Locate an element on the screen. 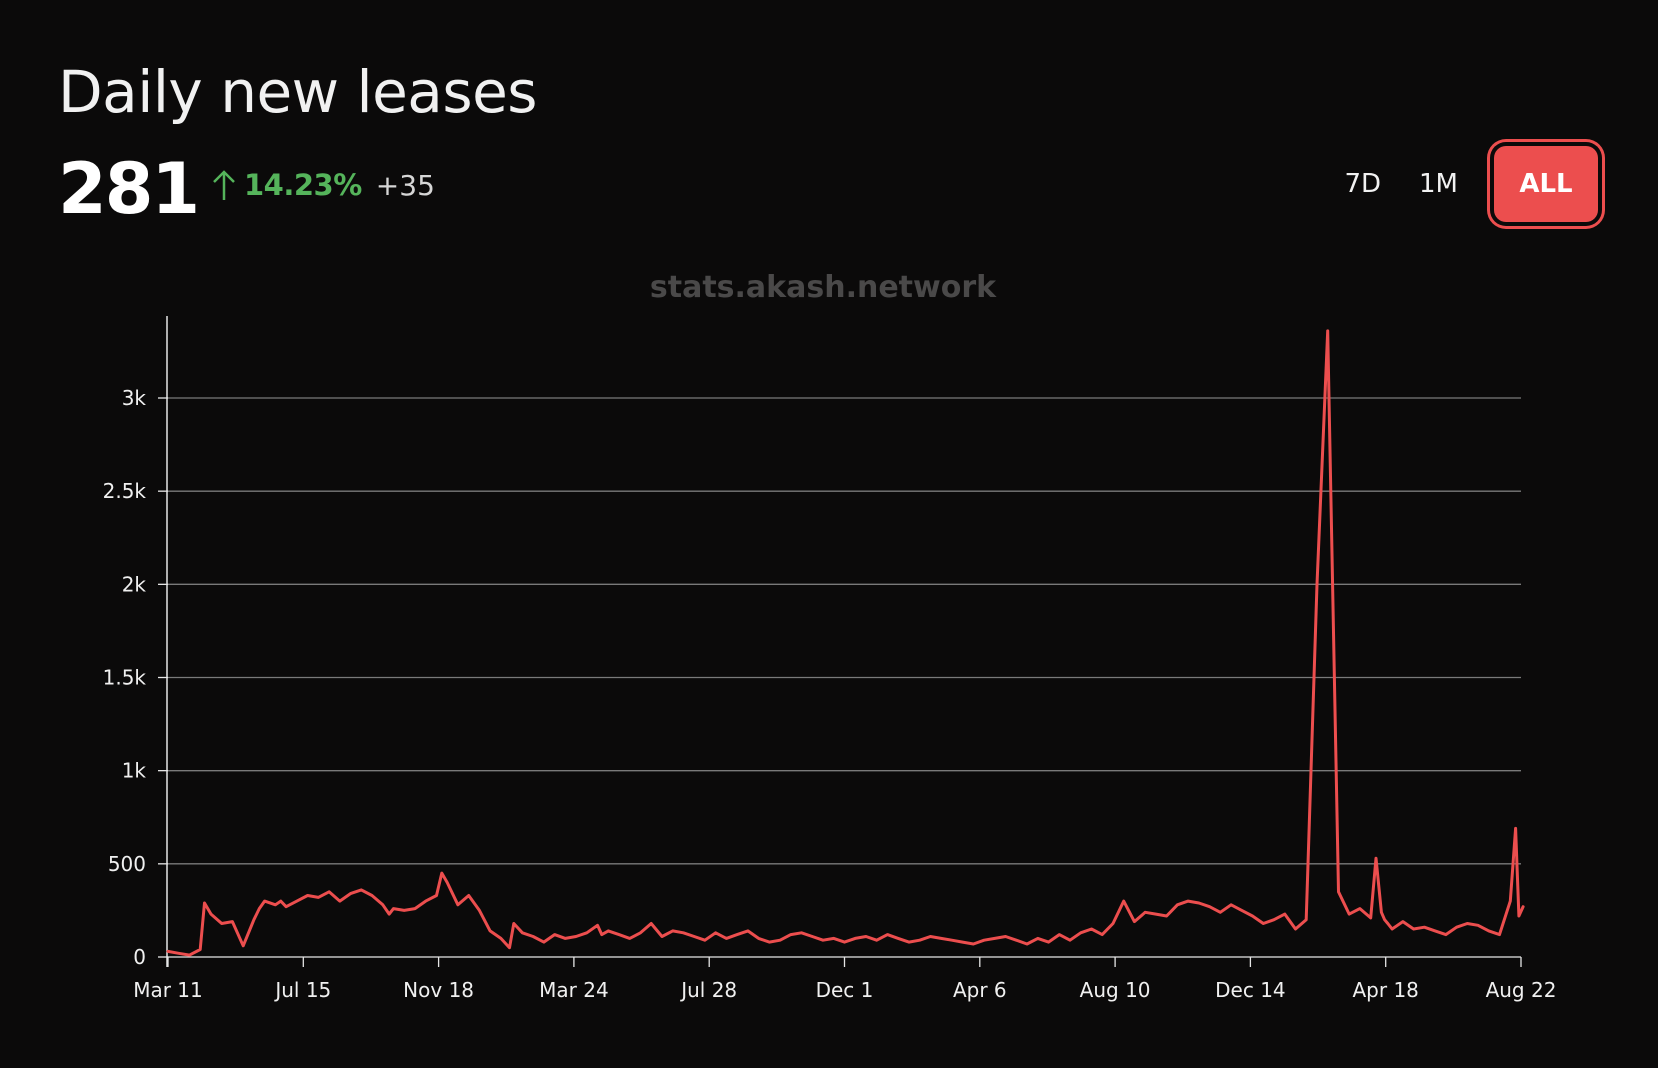  change-indicator: 14.23% +35 is located at coordinates (323, 185).